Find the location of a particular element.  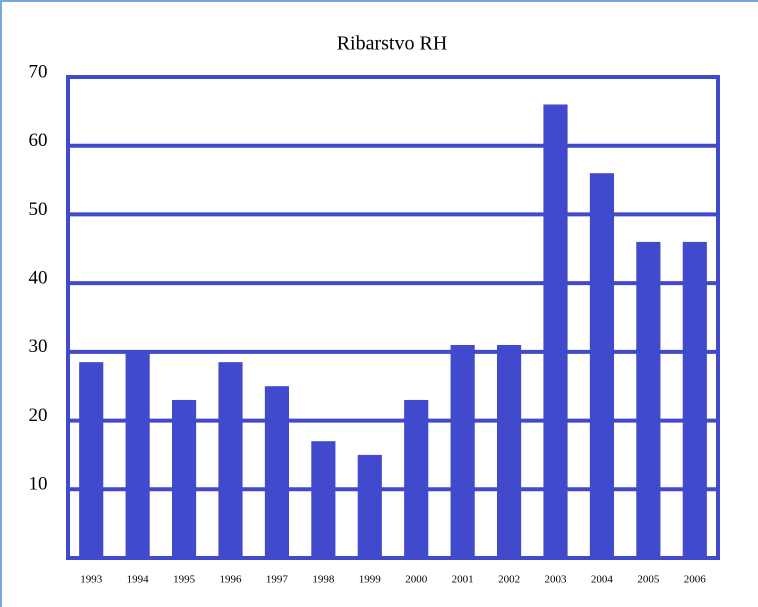

y-tick-label: 20 is located at coordinates (38, 415).